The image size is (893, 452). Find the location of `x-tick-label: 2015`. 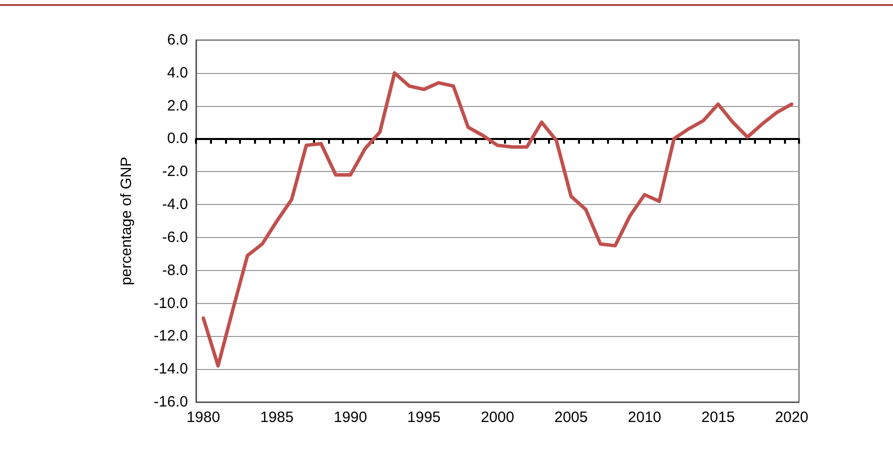

x-tick-label: 2015 is located at coordinates (718, 417).